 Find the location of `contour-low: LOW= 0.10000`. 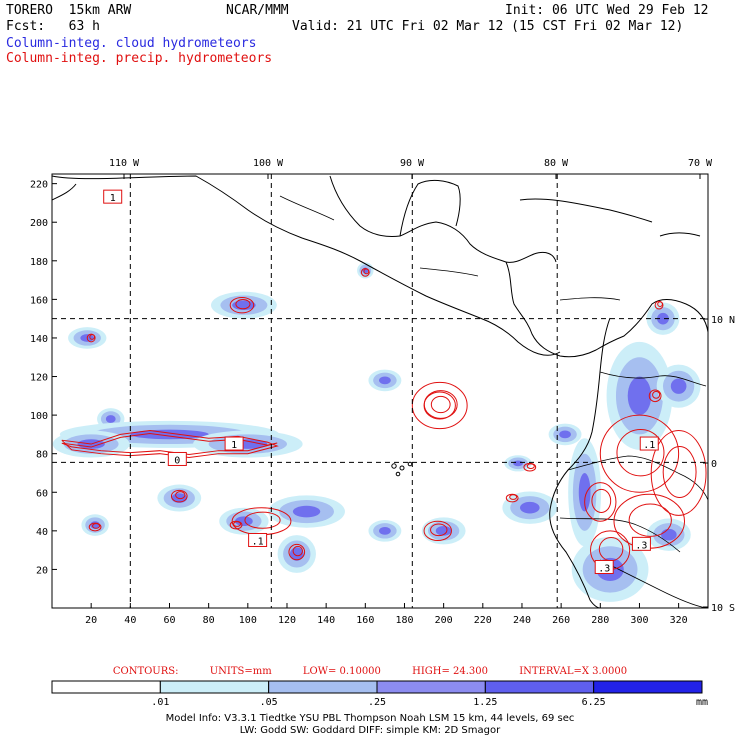

contour-low: LOW= 0.10000 is located at coordinates (341, 671).